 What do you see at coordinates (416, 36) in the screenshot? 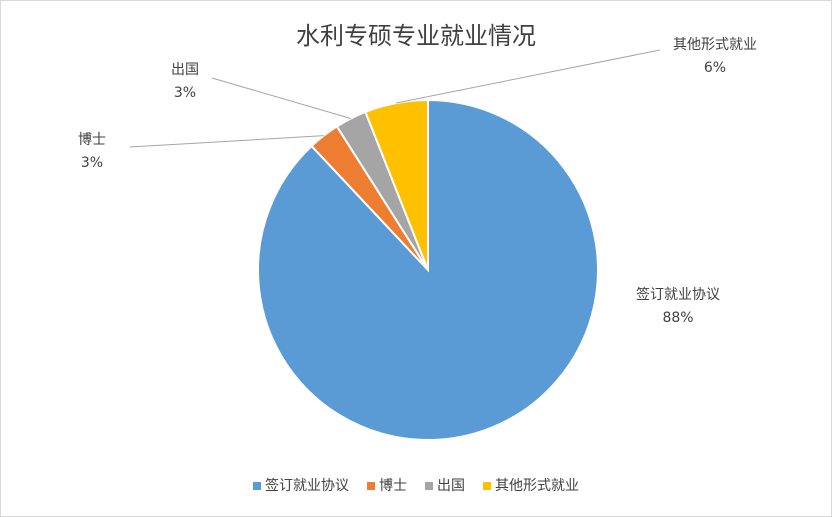
I see `chart-title: 水利专硕专业就业情况` at bounding box center [416, 36].